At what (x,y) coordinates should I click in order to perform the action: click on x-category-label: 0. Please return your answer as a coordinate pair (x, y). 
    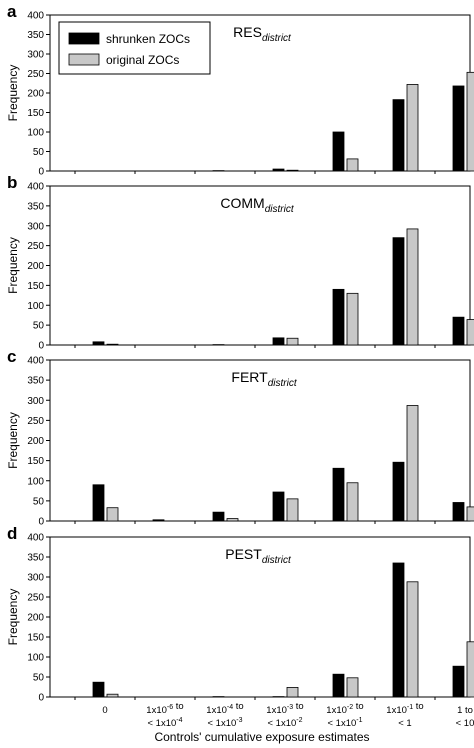
    Looking at the image, I should click on (104, 710).